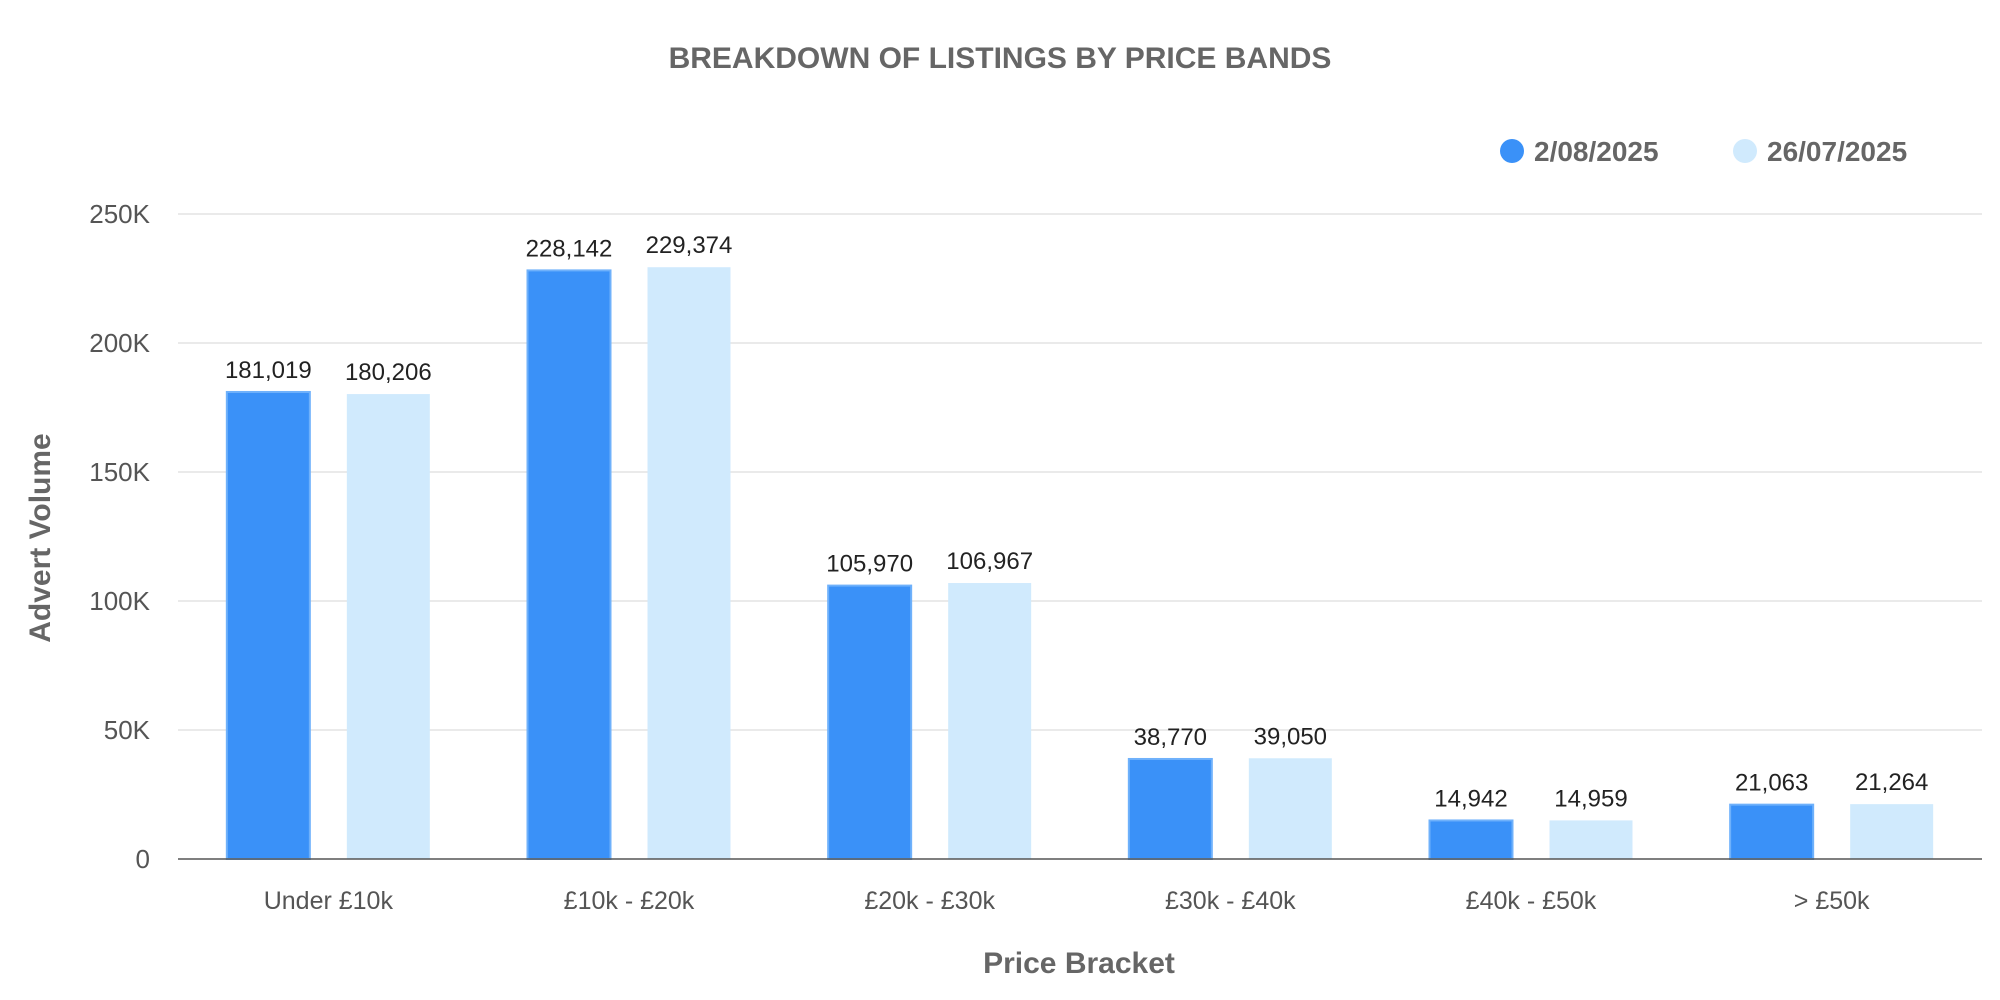 This screenshot has height=1000, width=2000. What do you see at coordinates (119, 343) in the screenshot?
I see `y-tick-label: 200K` at bounding box center [119, 343].